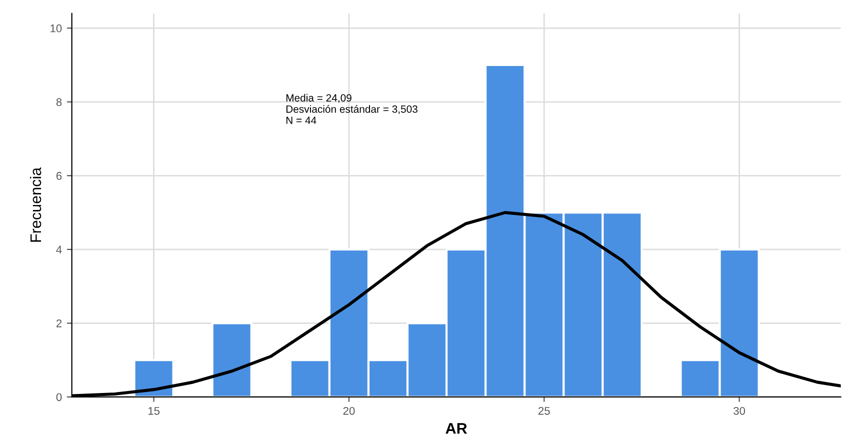 This screenshot has height=446, width=845. What do you see at coordinates (36, 204) in the screenshot?
I see `y-axis-title: Frecuencia` at bounding box center [36, 204].